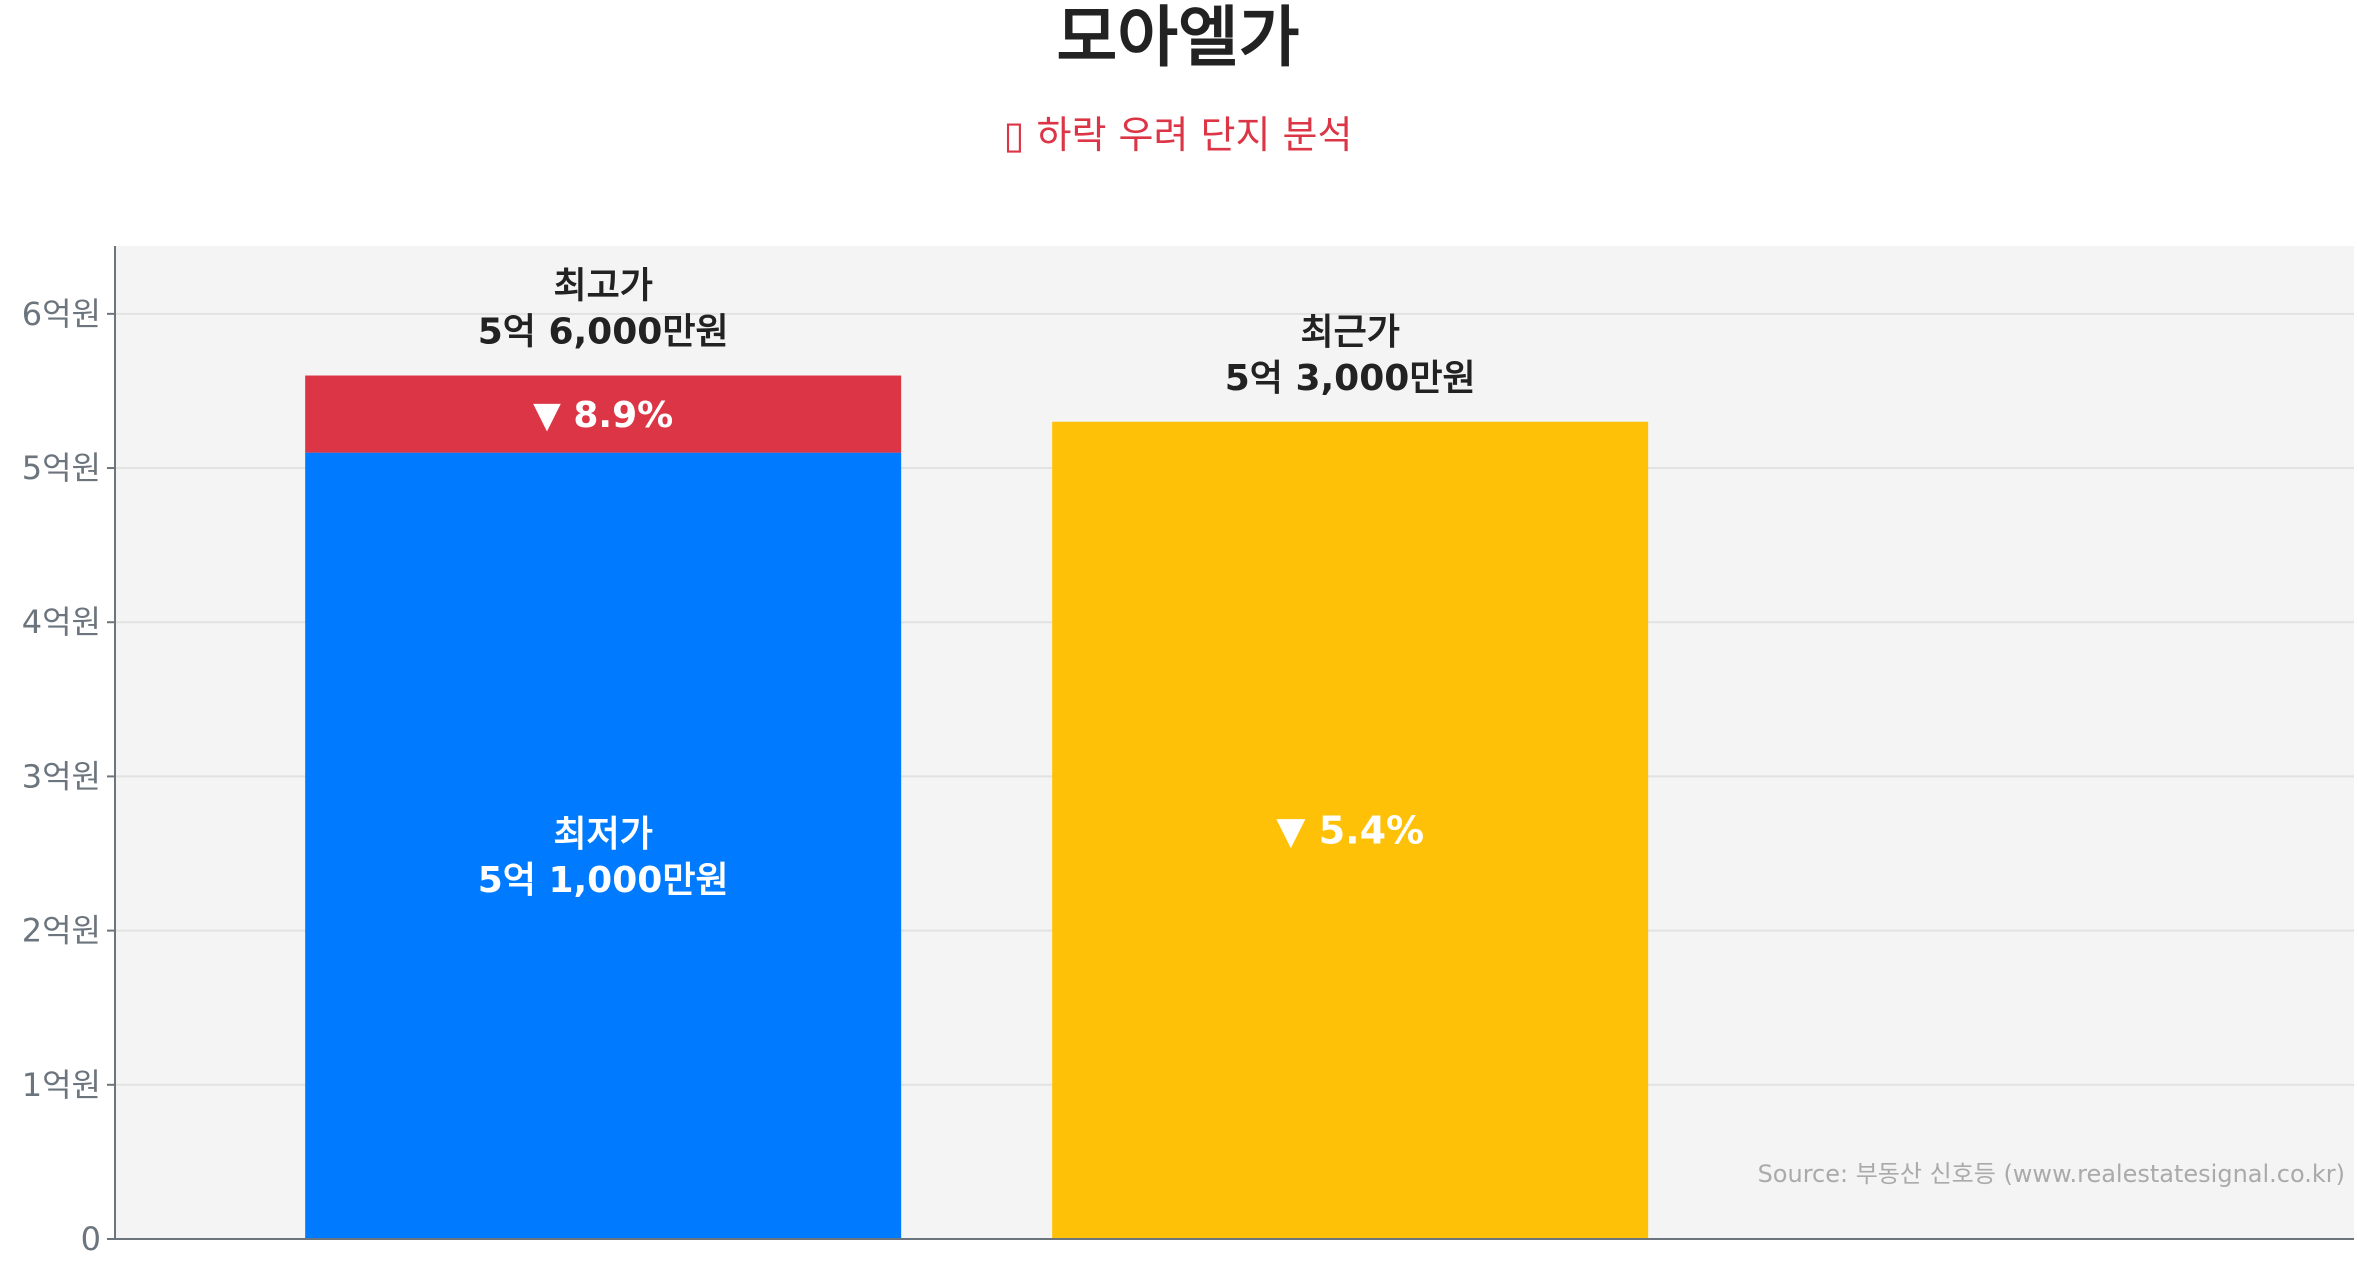  I want to click on bar-inner-label: 5억 1,000만원, so click(603, 880).